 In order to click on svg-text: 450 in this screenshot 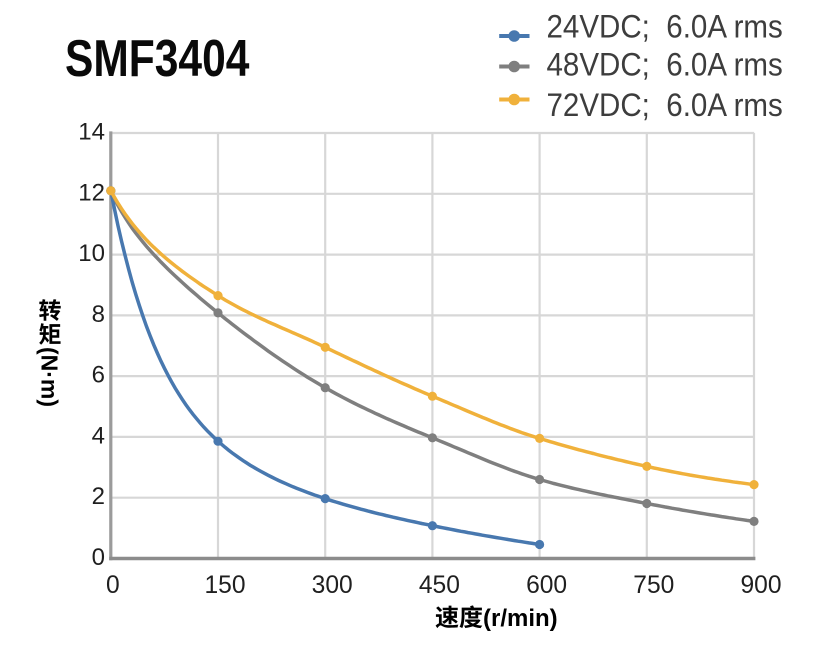, I will do `click(439, 585)`.